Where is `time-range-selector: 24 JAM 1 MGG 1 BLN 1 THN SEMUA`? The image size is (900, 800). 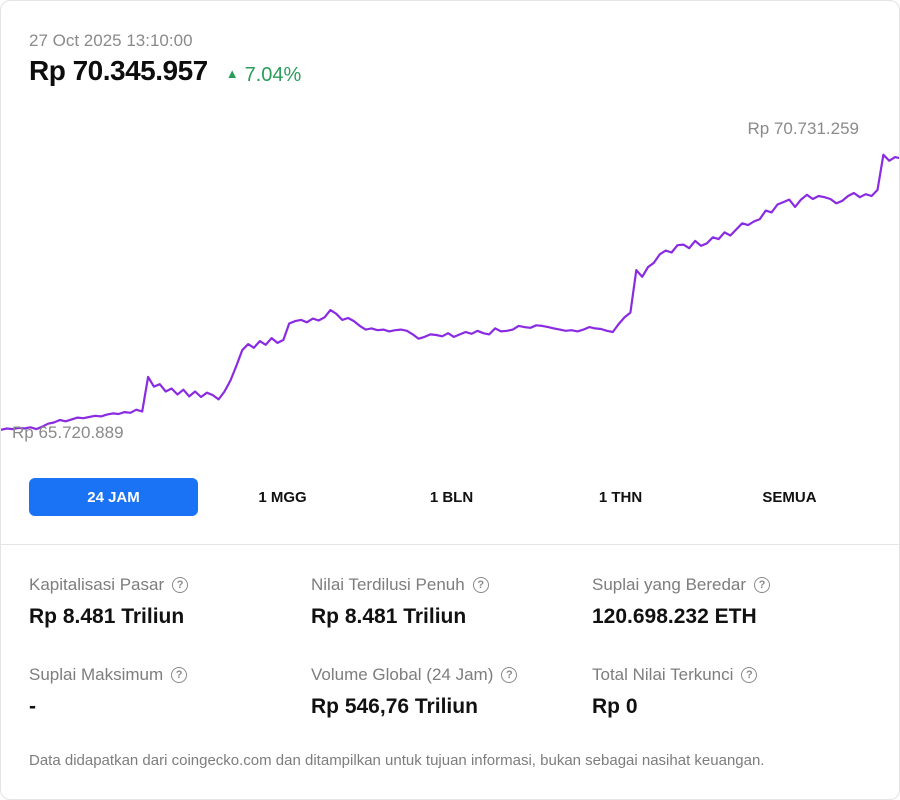 time-range-selector: 24 JAM 1 MGG 1 BLN 1 THN SEMUA is located at coordinates (451, 497).